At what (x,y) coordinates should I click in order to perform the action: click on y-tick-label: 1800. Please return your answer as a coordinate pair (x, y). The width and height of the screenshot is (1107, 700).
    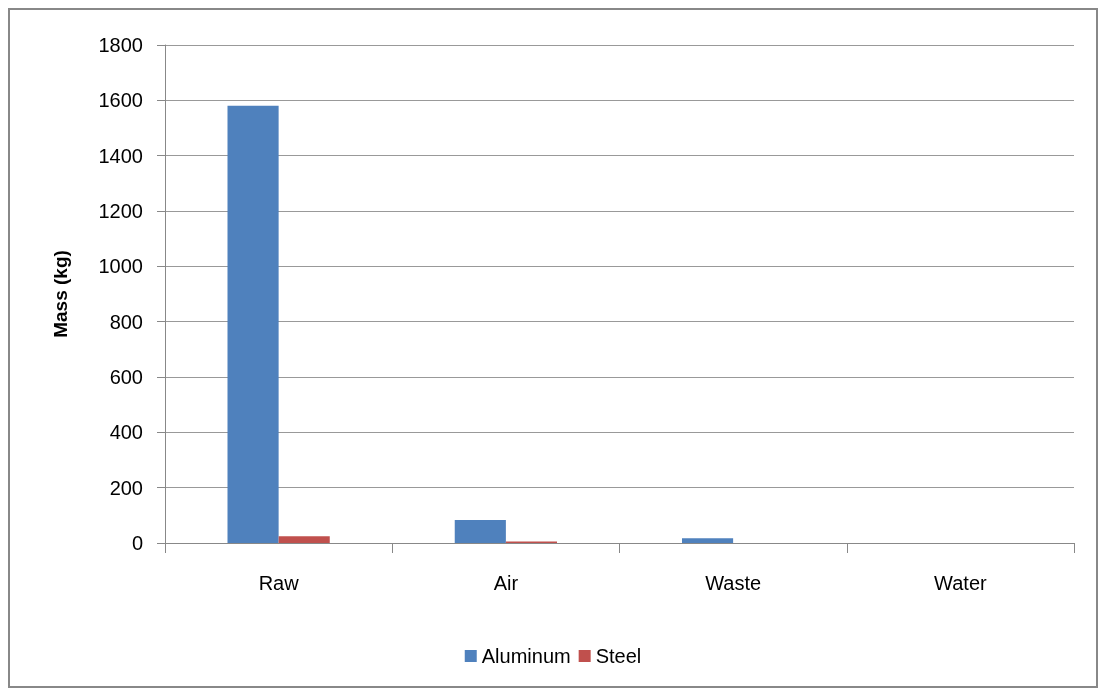
    Looking at the image, I should click on (120, 45).